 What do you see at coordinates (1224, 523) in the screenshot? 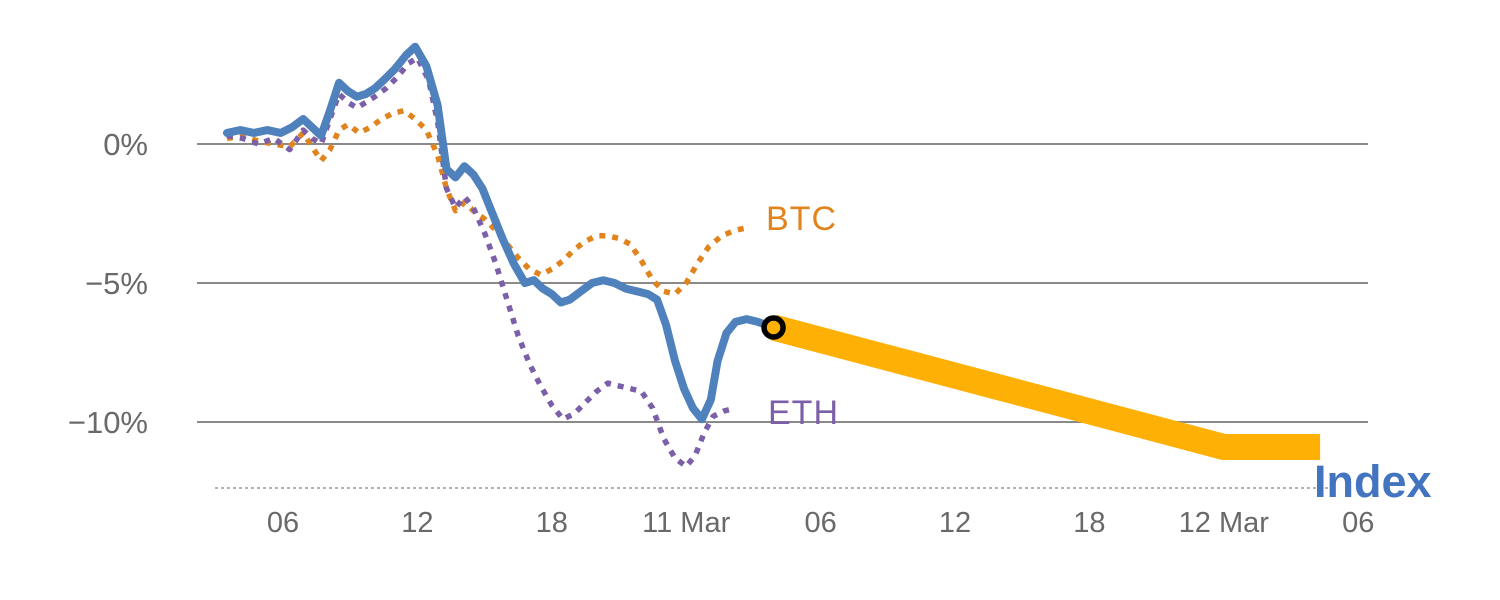
I see `x-axis-tick-label: 12 Mar` at bounding box center [1224, 523].